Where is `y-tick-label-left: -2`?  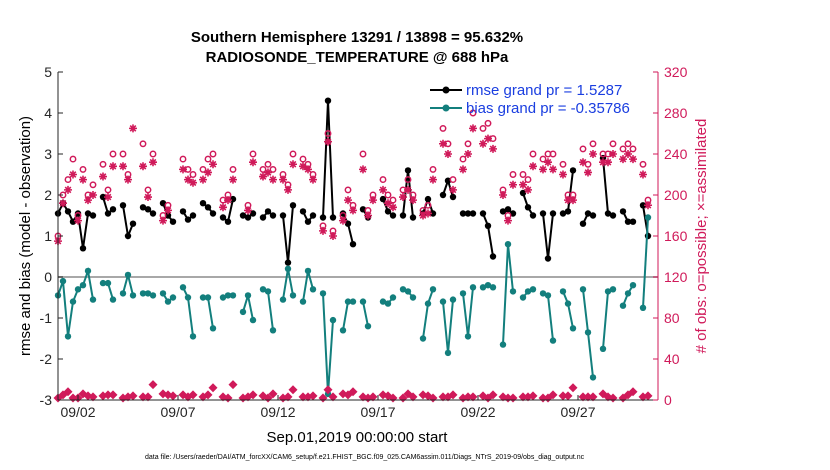 y-tick-label-left: -2 is located at coordinates (46, 359).